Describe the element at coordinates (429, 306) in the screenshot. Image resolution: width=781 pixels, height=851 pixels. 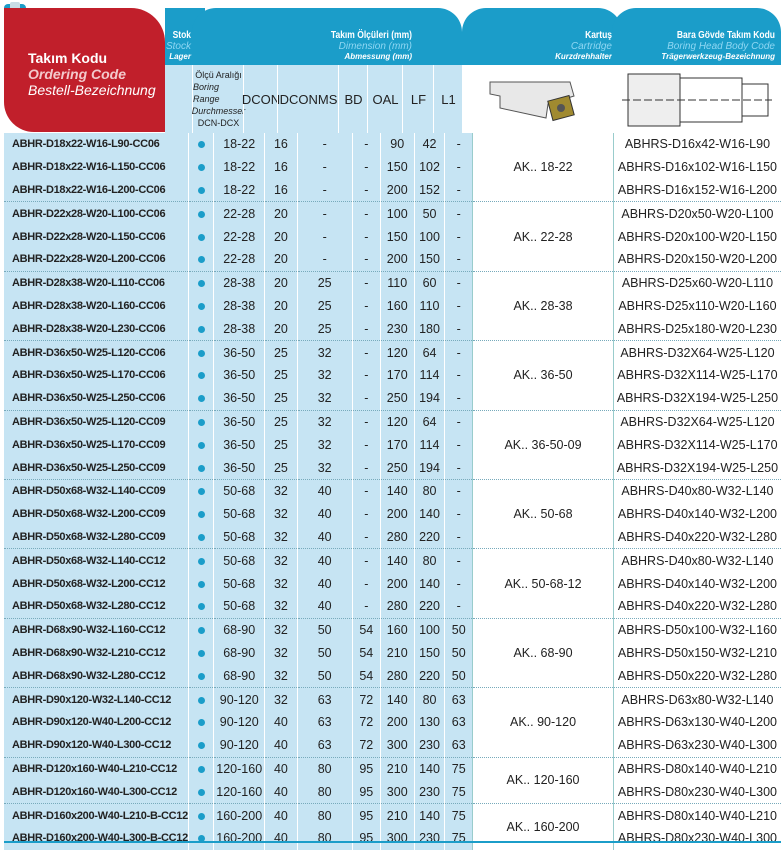
I see `lf-cell: 110` at that location.